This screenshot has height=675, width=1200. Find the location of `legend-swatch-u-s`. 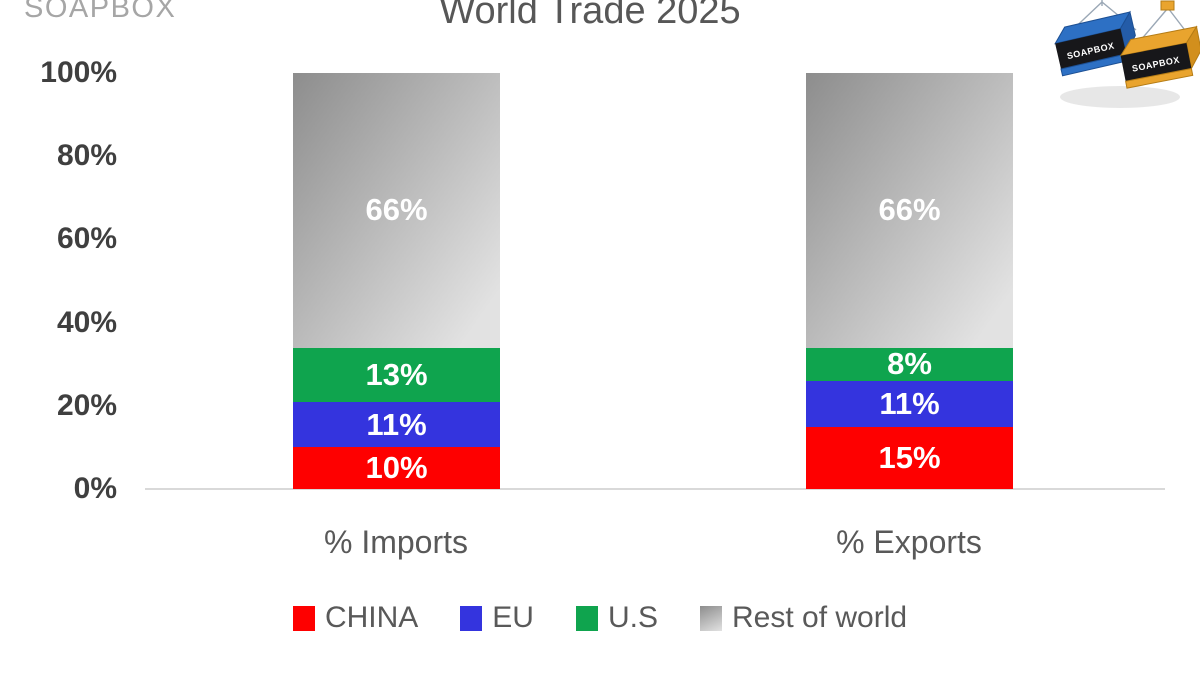

legend-swatch-u-s is located at coordinates (586, 618).